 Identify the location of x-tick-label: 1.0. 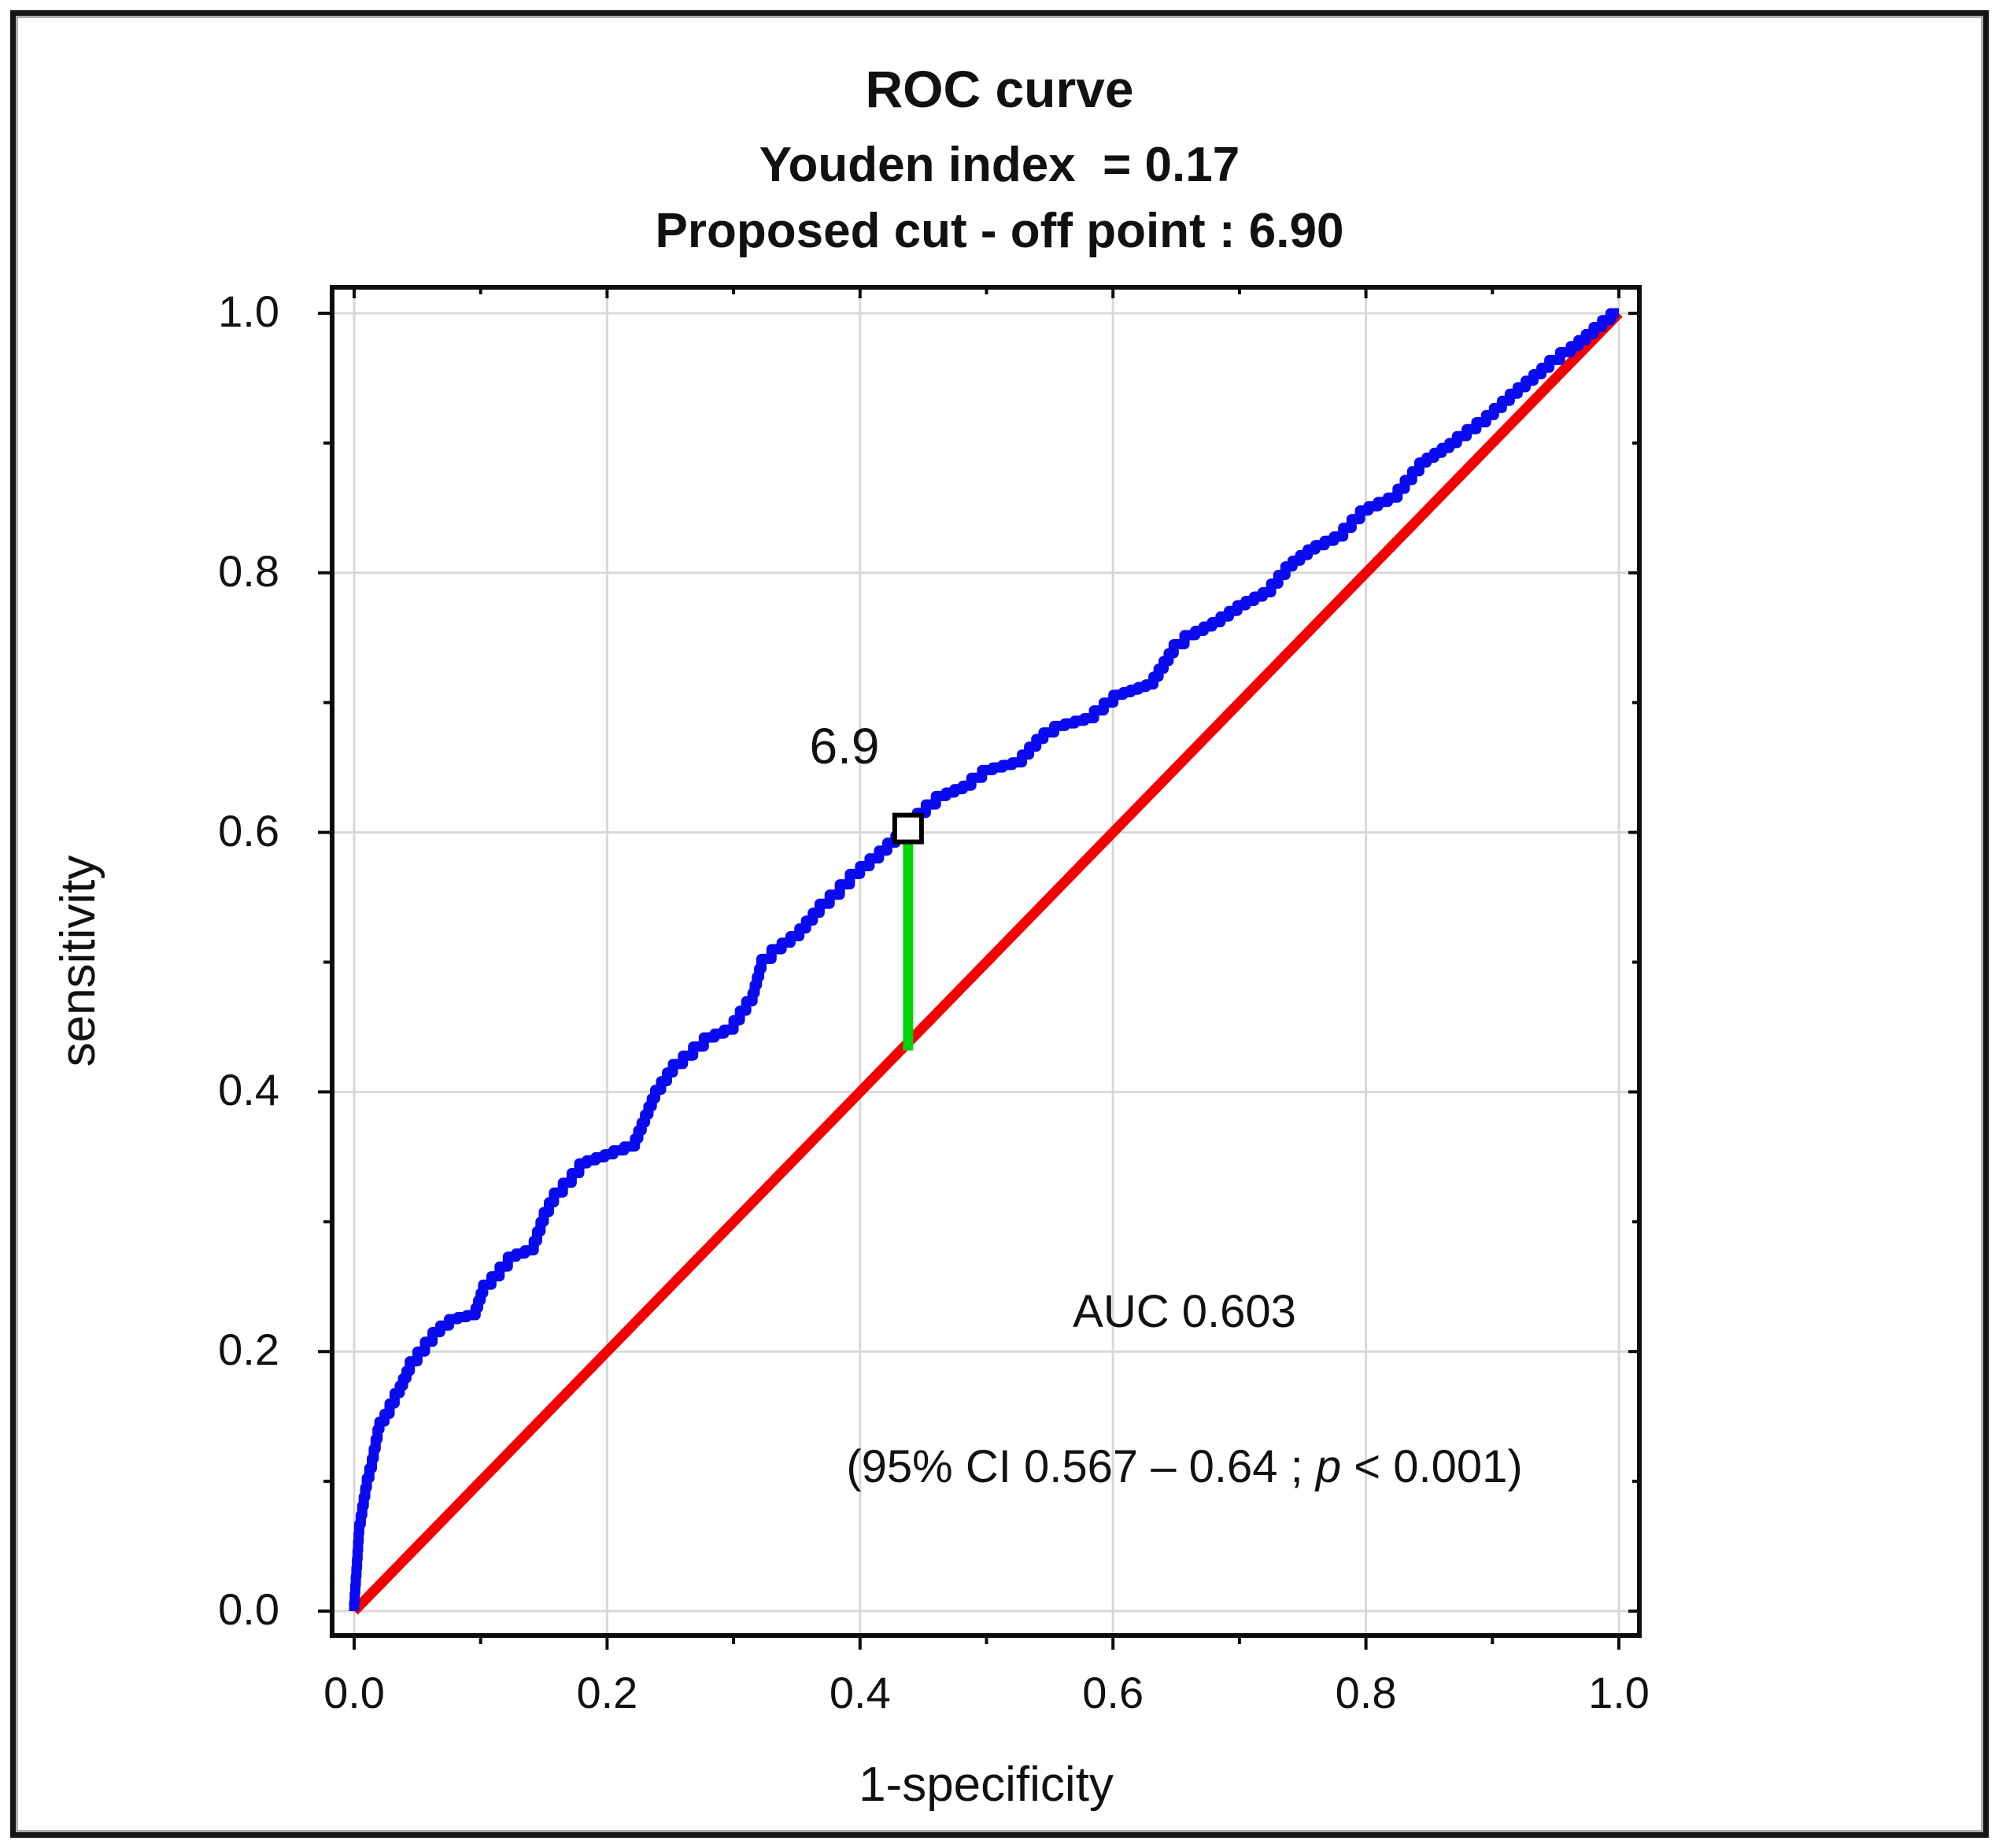
(1619, 1692).